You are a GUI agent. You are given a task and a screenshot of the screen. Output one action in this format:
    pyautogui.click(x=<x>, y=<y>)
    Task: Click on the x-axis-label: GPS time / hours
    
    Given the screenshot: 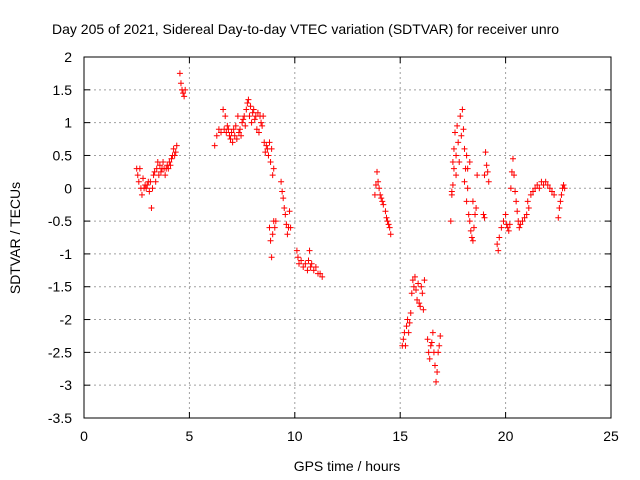 What is the action you would take?
    pyautogui.click(x=347, y=466)
    